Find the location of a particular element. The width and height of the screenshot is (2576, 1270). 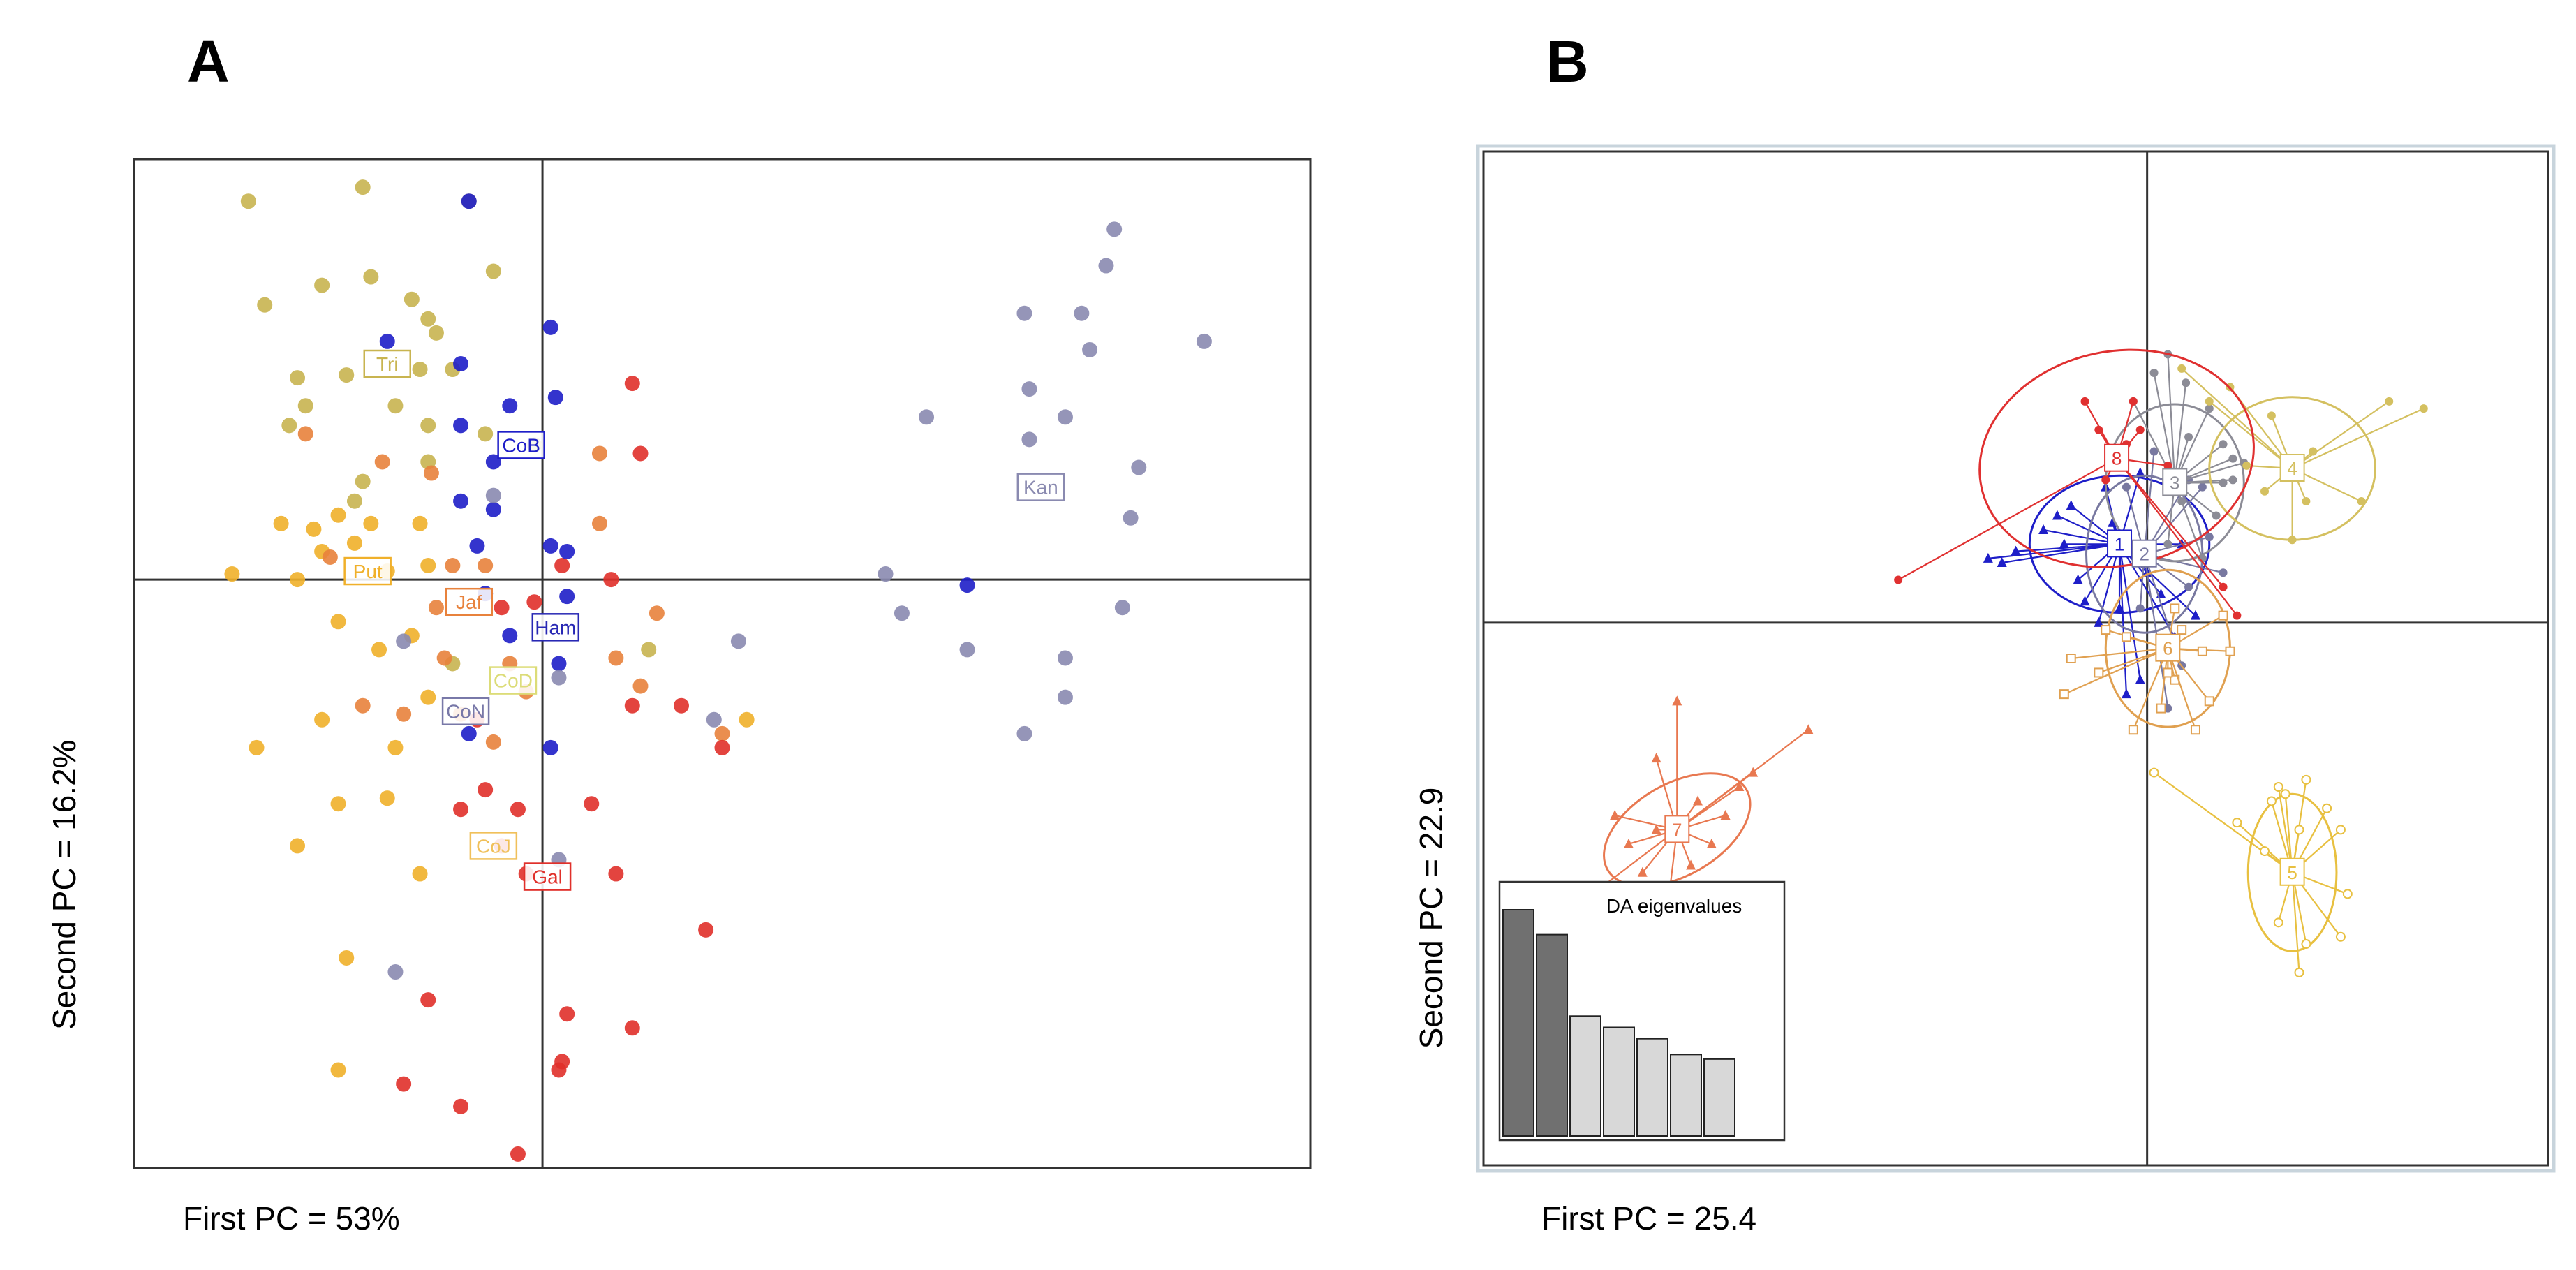

panel-a-letter: A is located at coordinates (208, 61).